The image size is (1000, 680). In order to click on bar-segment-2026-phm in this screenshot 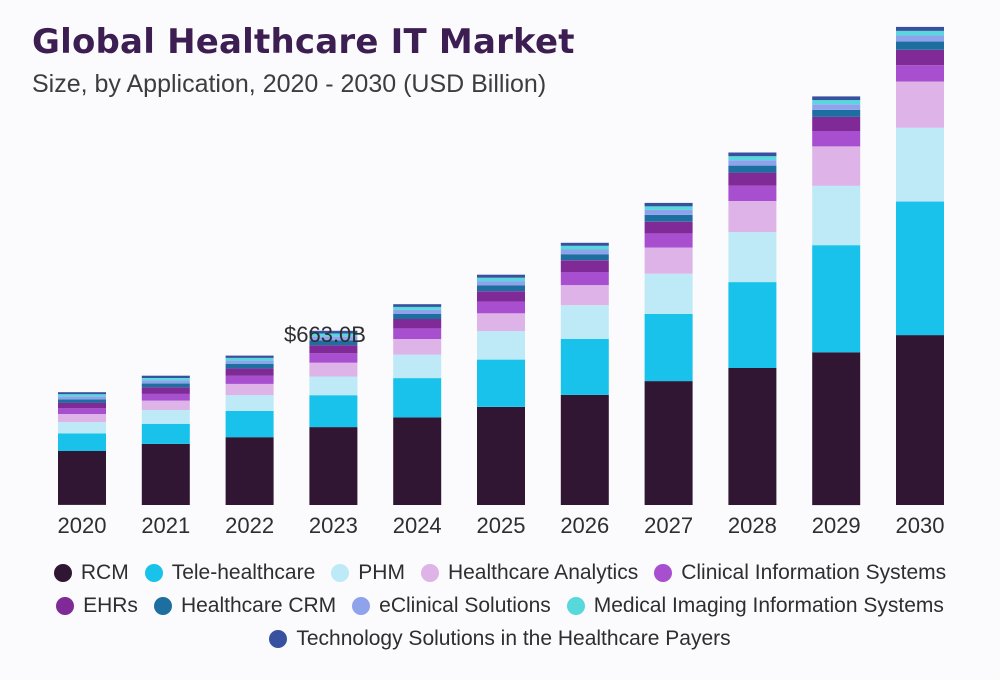, I will do `click(584, 322)`.